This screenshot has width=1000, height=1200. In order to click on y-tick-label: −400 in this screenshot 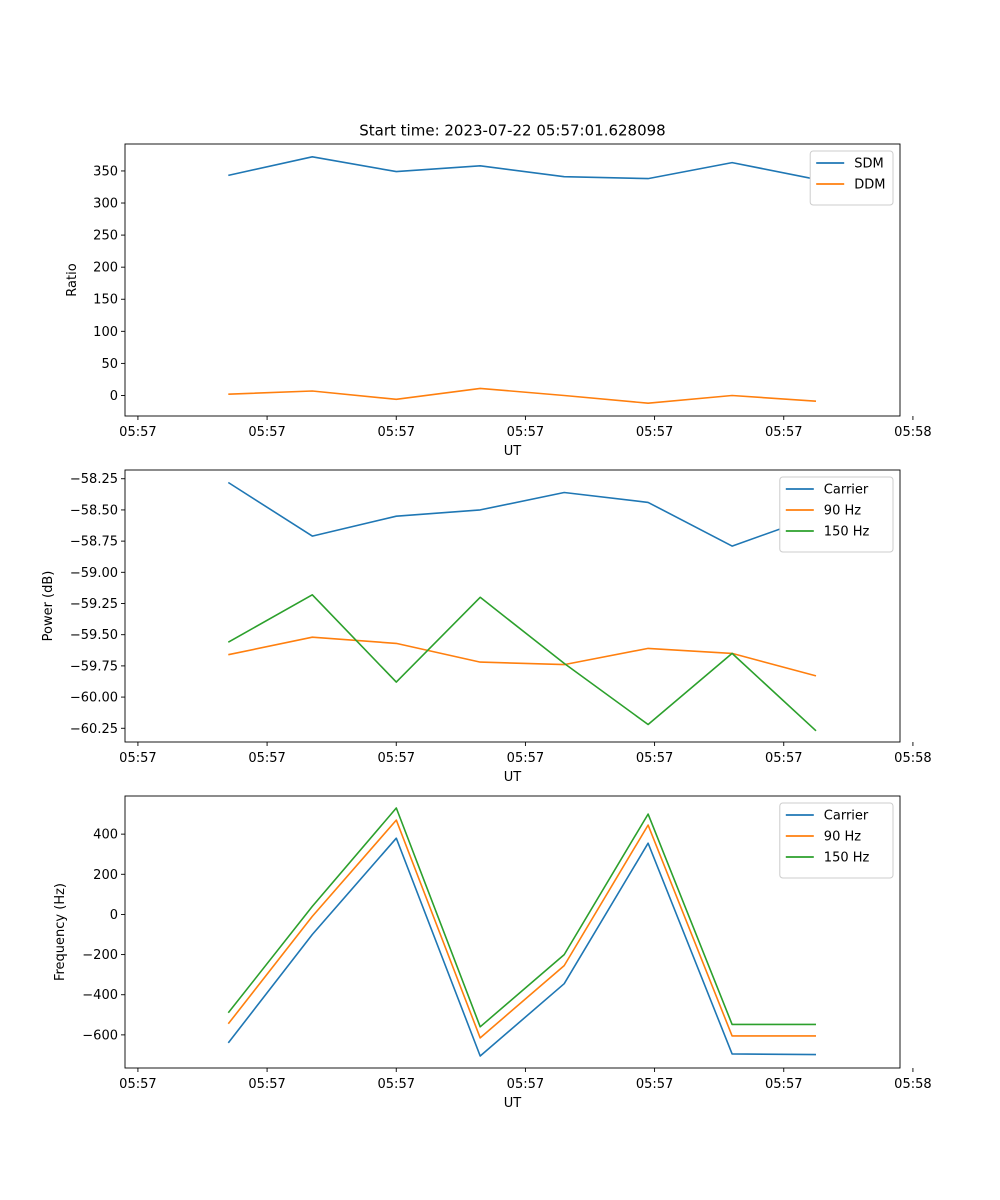, I will do `click(100, 995)`.